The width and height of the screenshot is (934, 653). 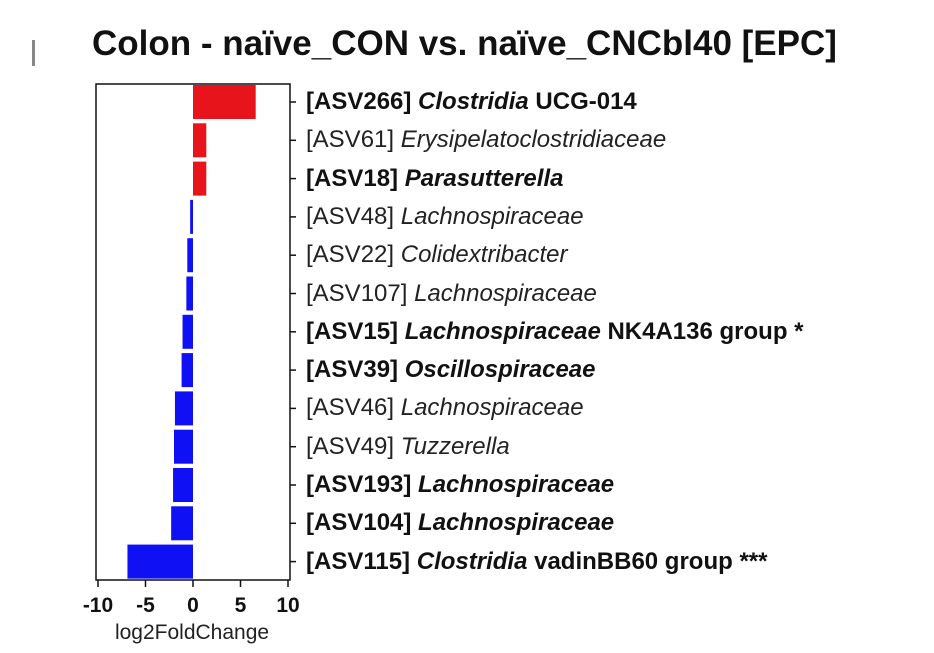 What do you see at coordinates (455, 446) in the screenshot?
I see `taxon-name: Tuzzerella` at bounding box center [455, 446].